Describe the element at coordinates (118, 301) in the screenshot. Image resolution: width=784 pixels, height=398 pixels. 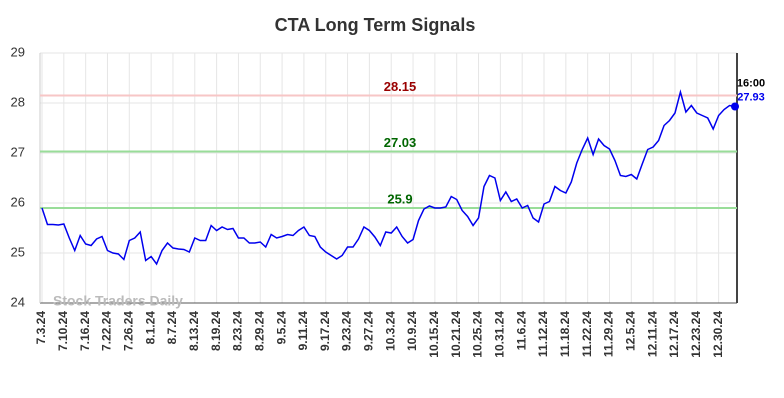
I see `watermark: Stock Traders Daily` at that location.